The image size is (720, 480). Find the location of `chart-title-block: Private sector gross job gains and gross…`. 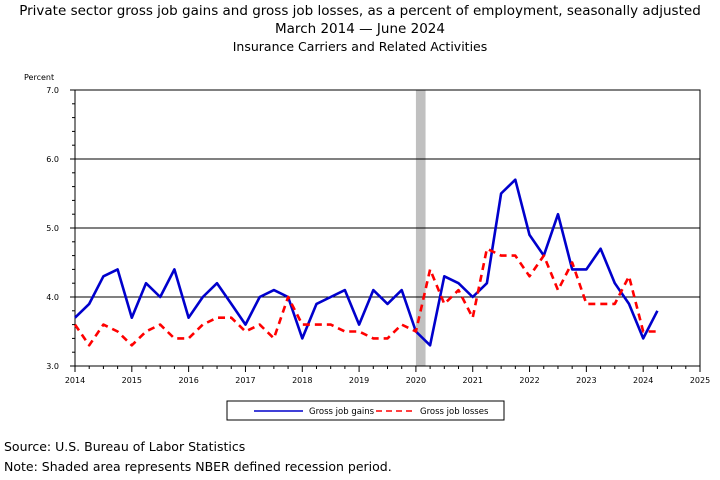

chart-title-block: Private sector gross job gains and gross… is located at coordinates (360, 29).